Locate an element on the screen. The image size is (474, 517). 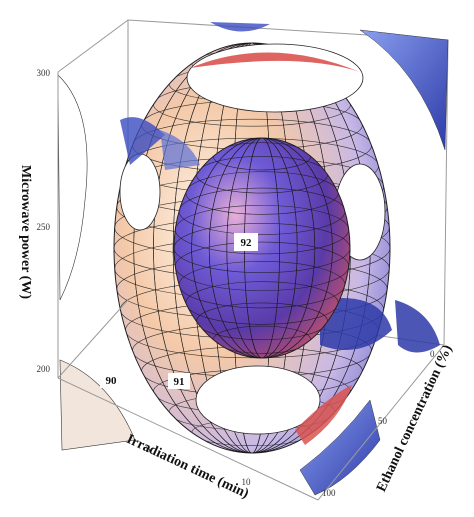
level-label-92: 92 is located at coordinates (247, 243).